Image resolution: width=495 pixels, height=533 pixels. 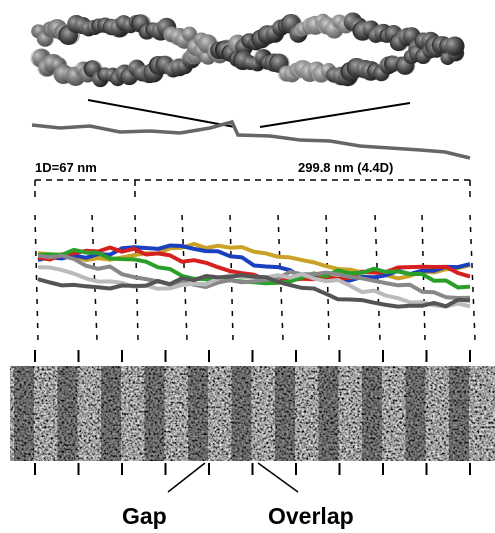 I want to click on scale-label: 299.8 nm (4.4D), so click(x=345, y=167).